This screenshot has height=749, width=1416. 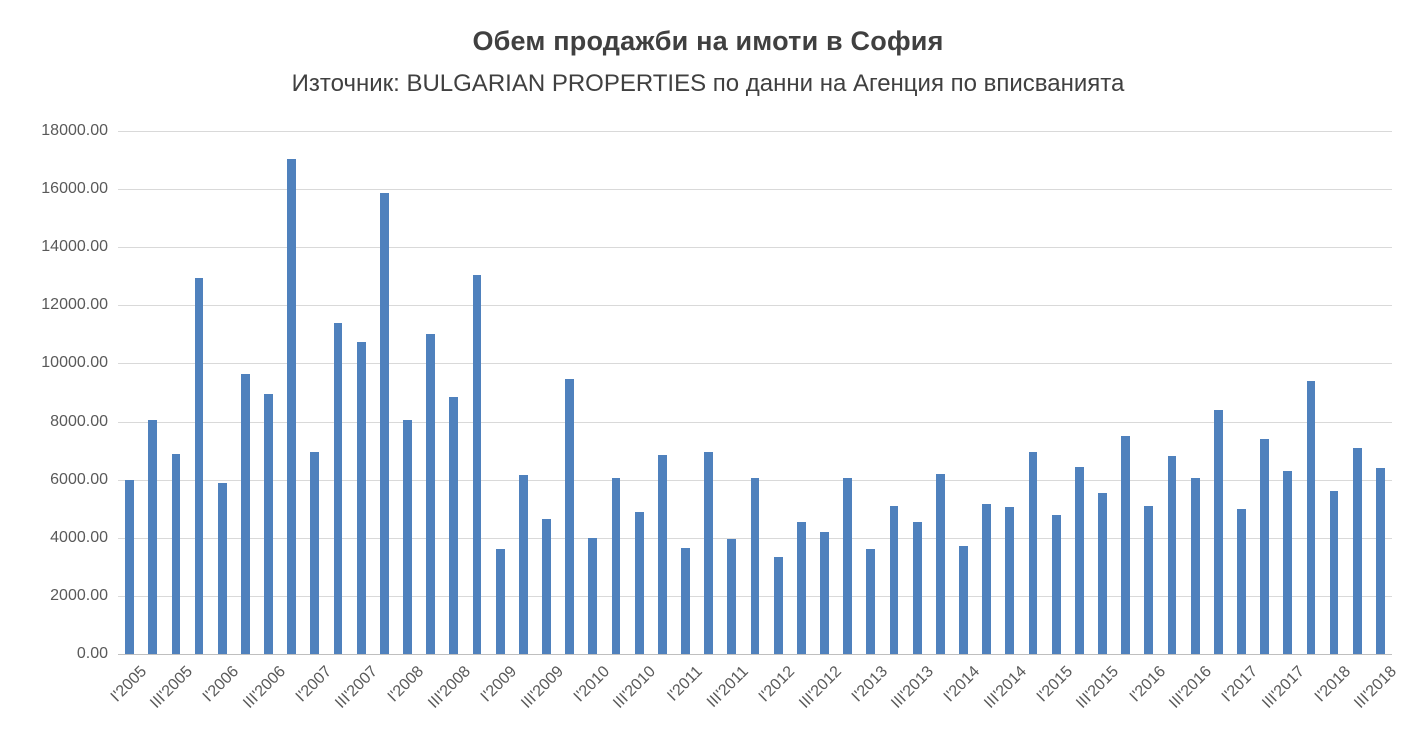 What do you see at coordinates (79, 479) in the screenshot?
I see `y-axis-tick-label: 6000.00` at bounding box center [79, 479].